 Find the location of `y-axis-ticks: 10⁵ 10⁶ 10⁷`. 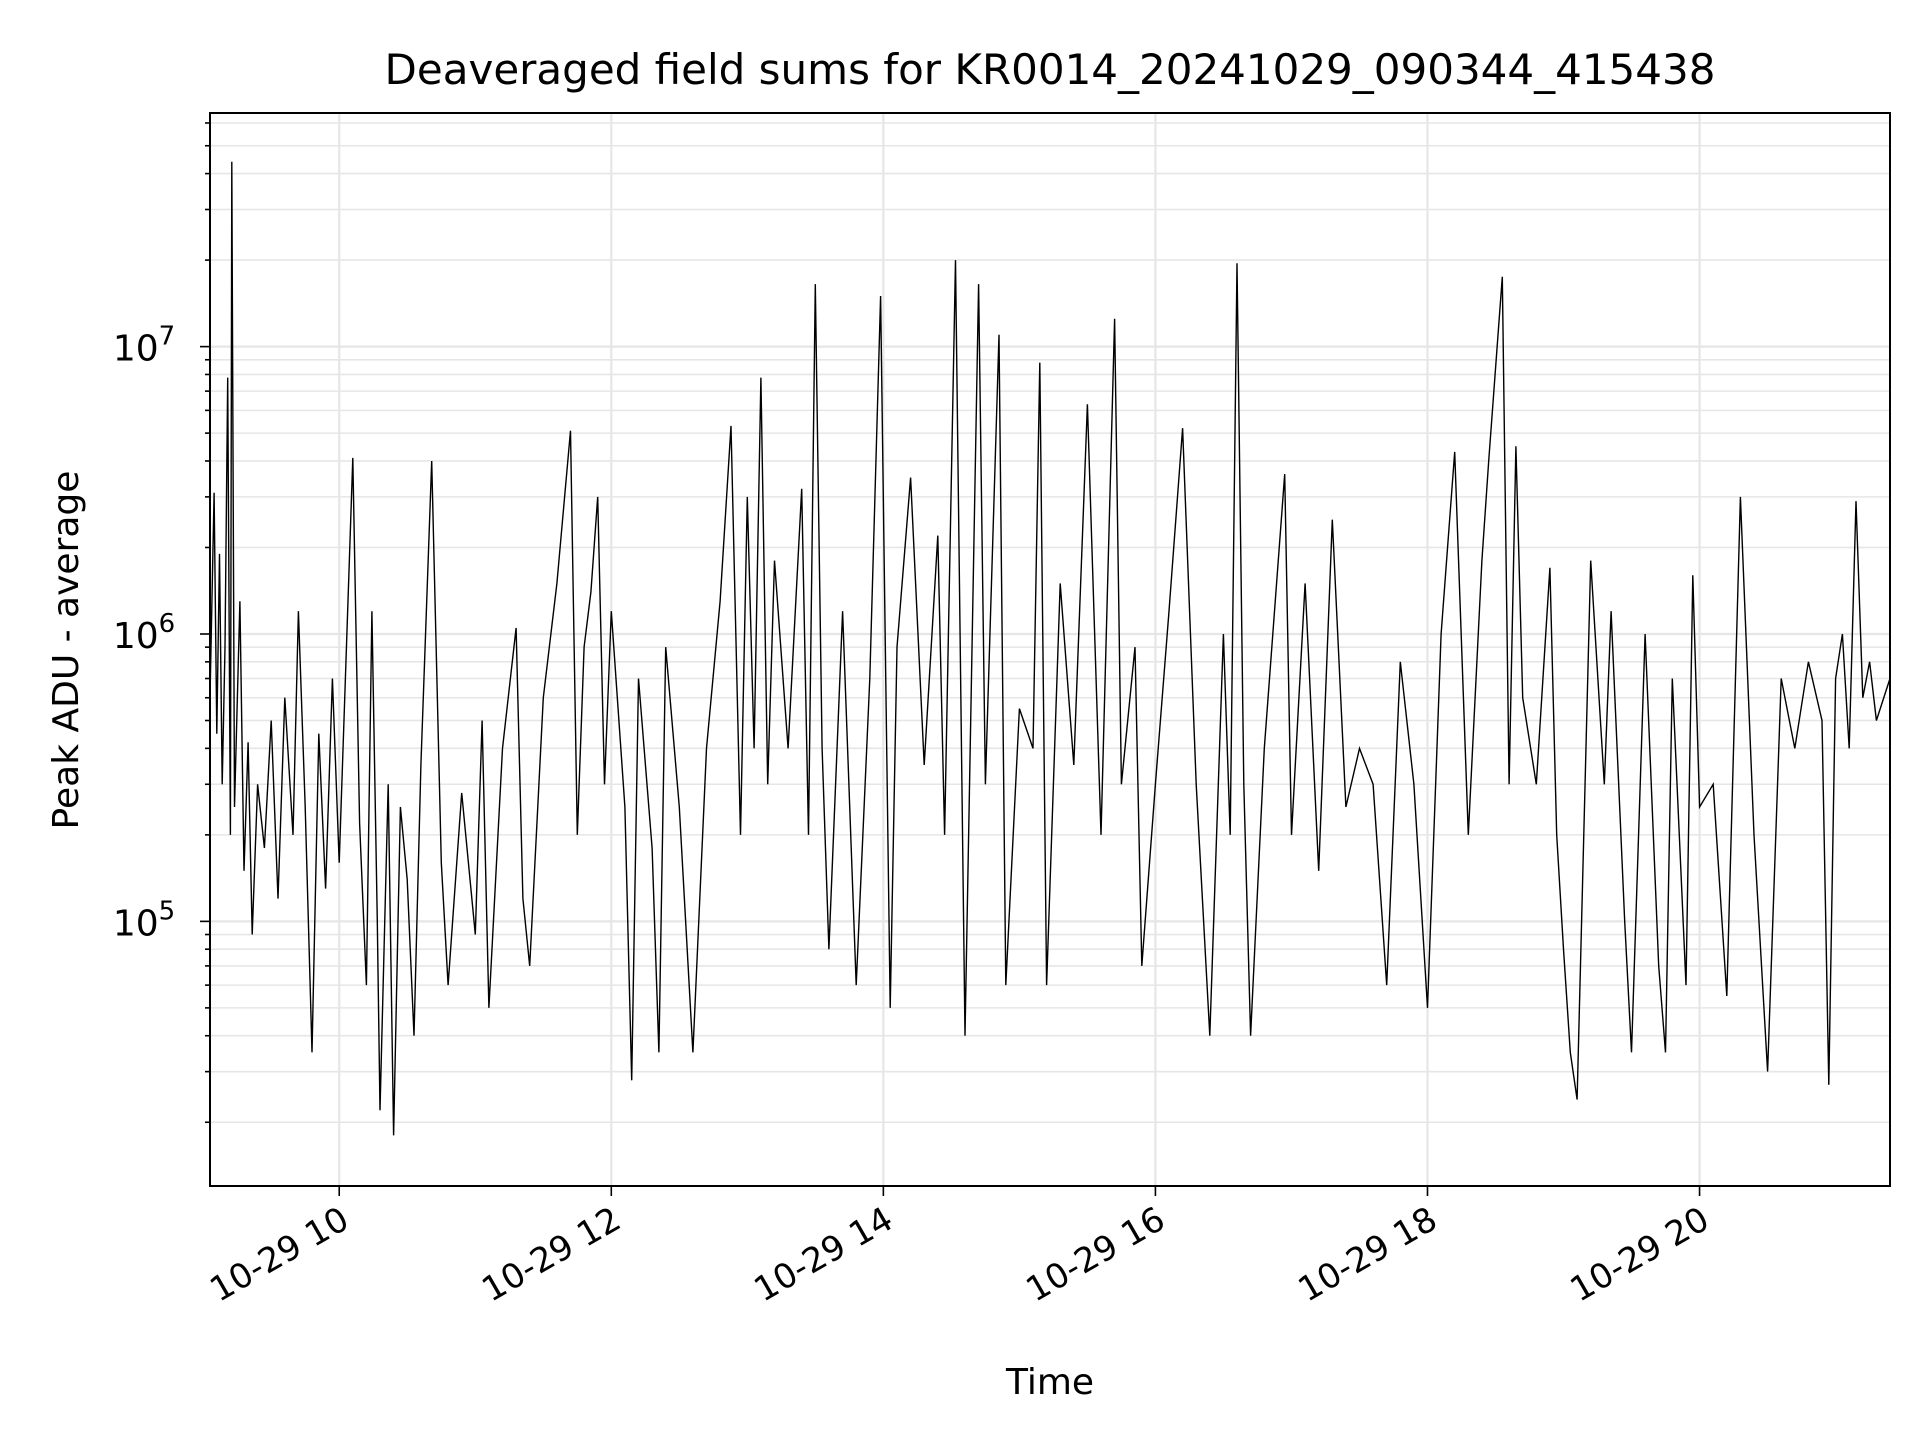

y-axis-ticks: 10⁵ 10⁶ 10⁷ is located at coordinates (161, 623).